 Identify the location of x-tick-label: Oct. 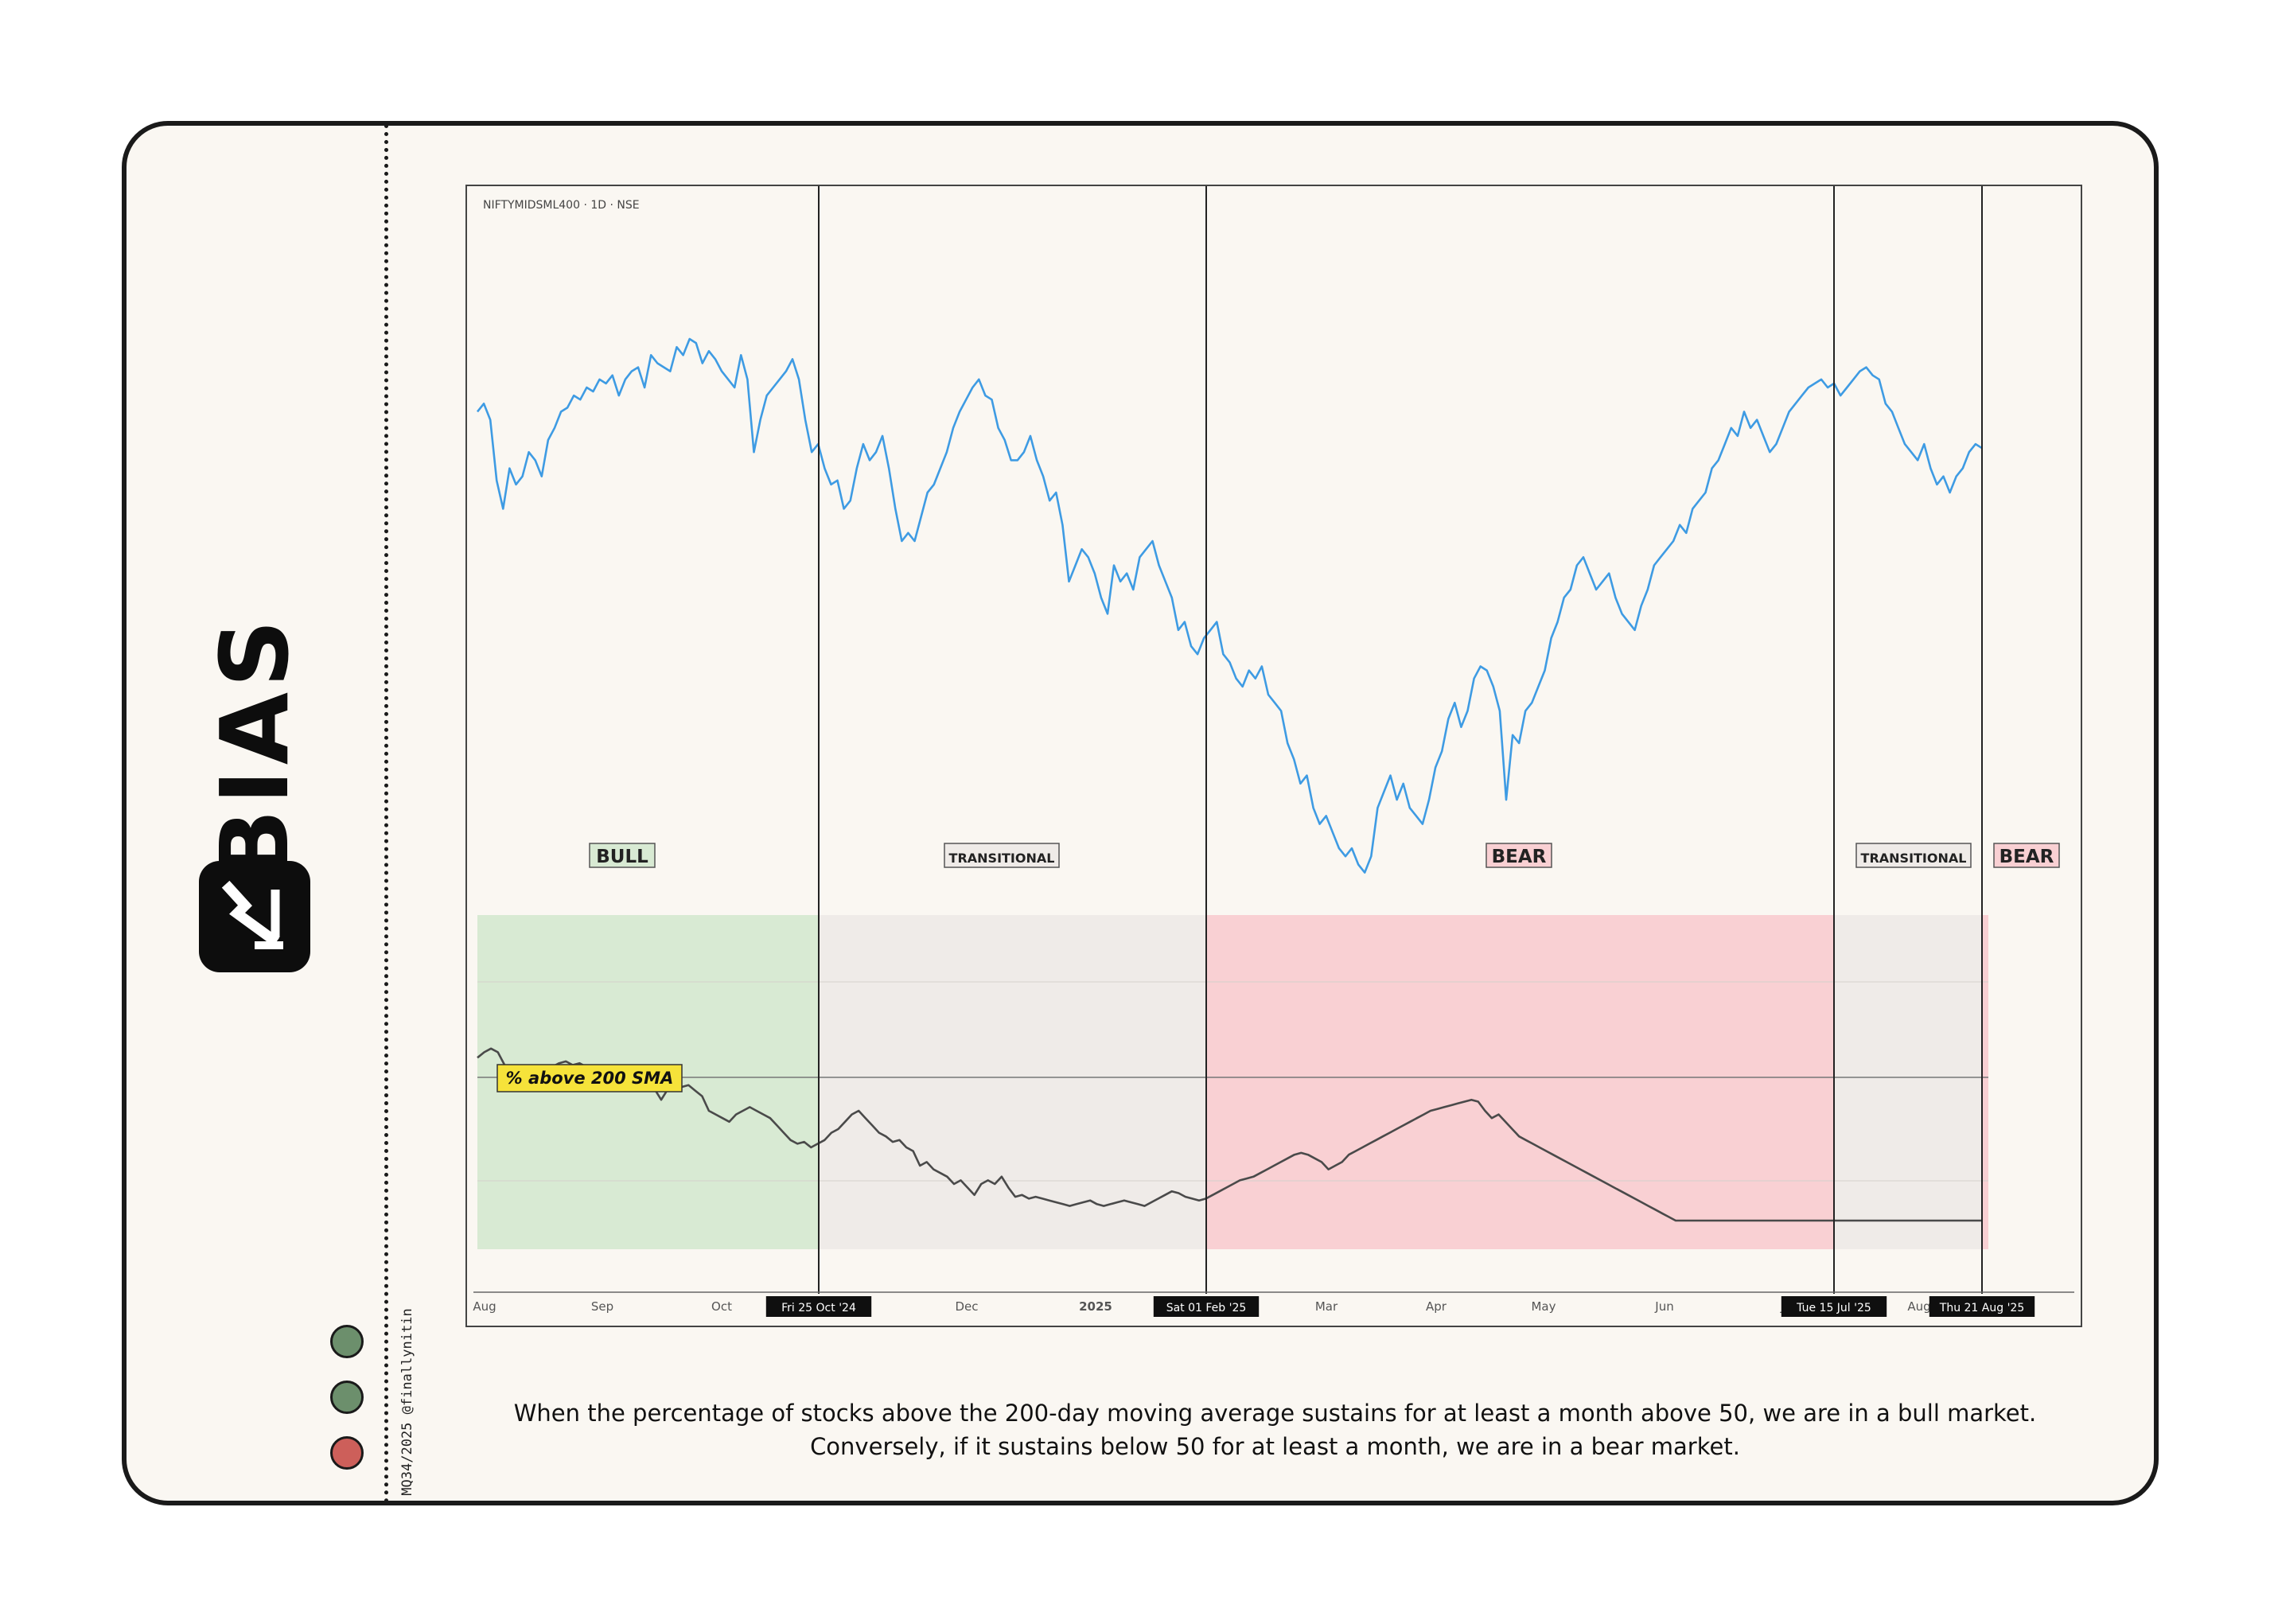
(721, 1306).